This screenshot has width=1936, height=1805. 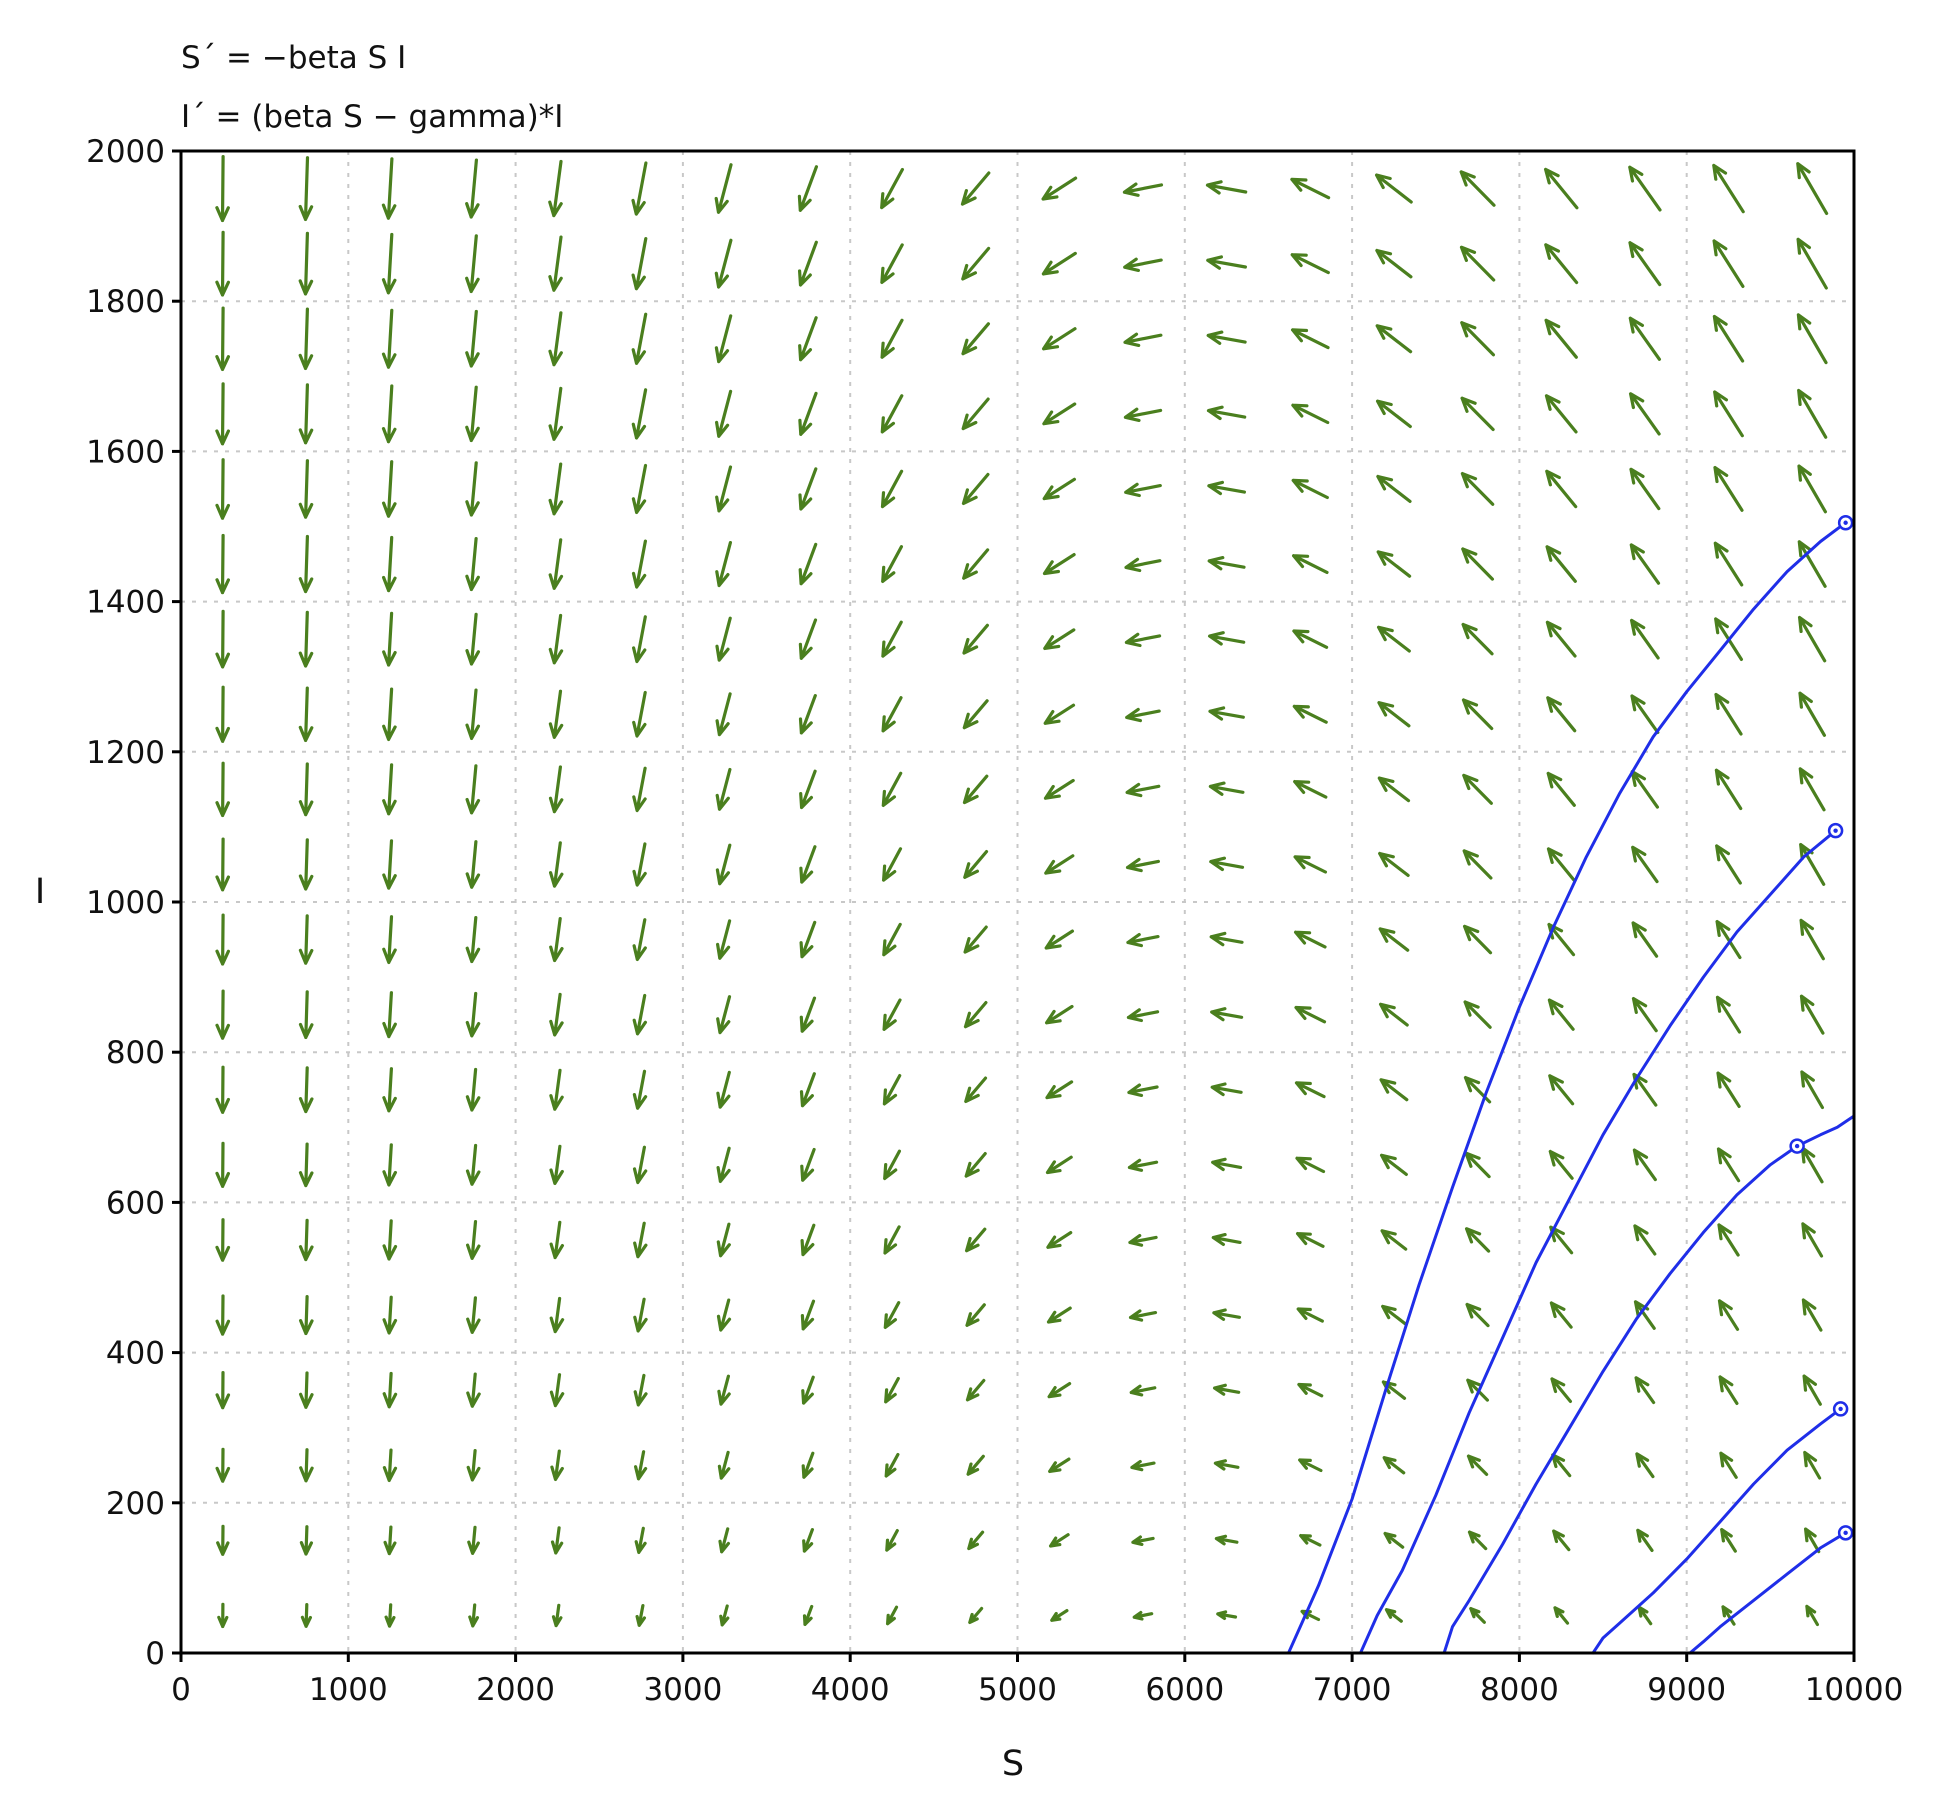 What do you see at coordinates (1686, 1690) in the screenshot?
I see `x-tick-label: 9000` at bounding box center [1686, 1690].